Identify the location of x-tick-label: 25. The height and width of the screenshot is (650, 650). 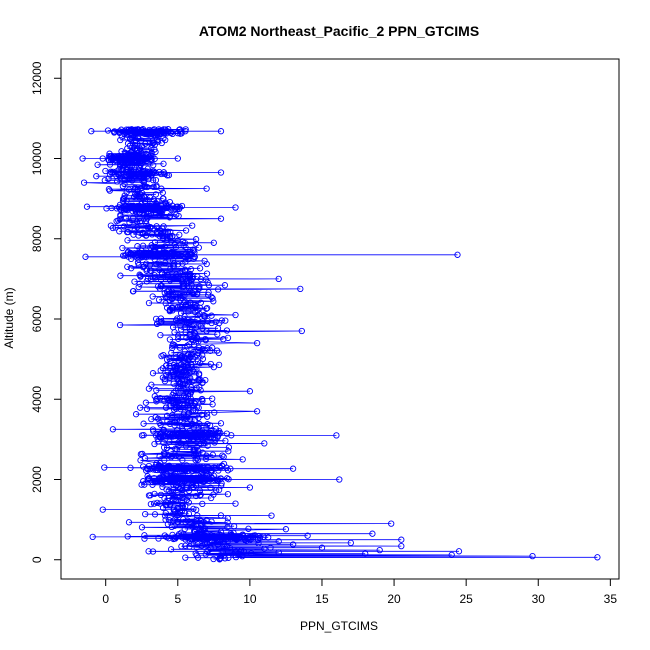
(466, 599).